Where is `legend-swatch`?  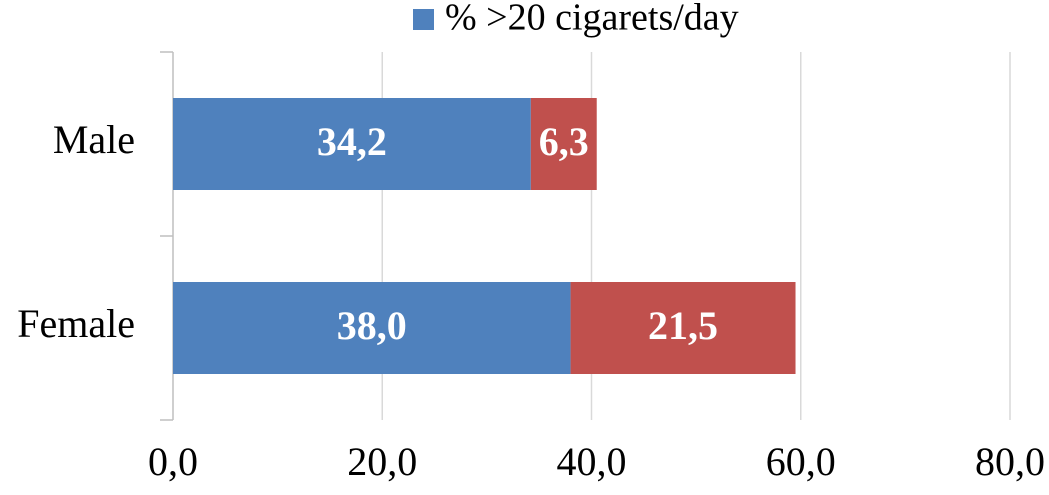
legend-swatch is located at coordinates (423, 19).